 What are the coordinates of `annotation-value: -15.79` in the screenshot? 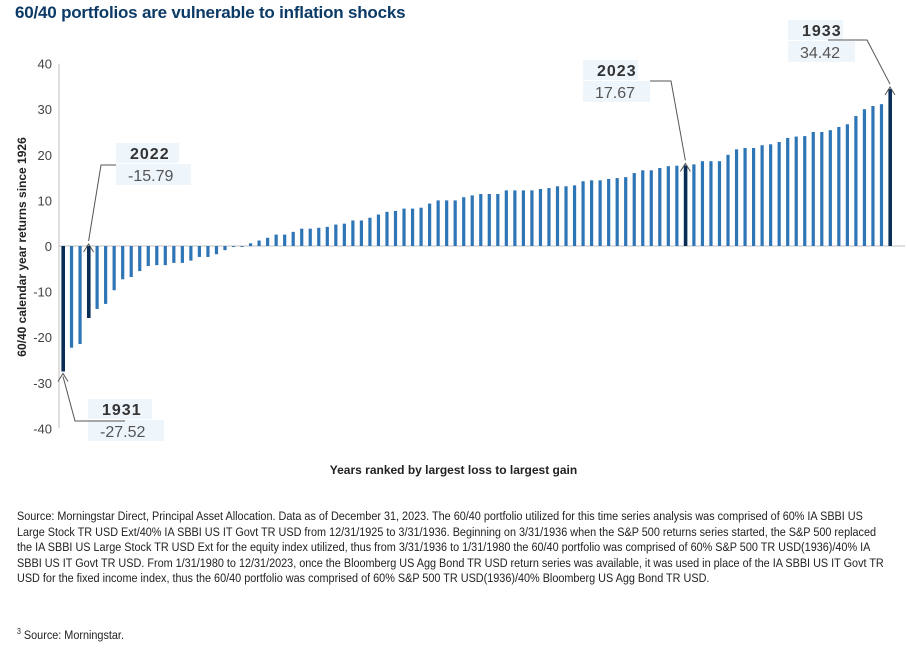 It's located at (150, 176).